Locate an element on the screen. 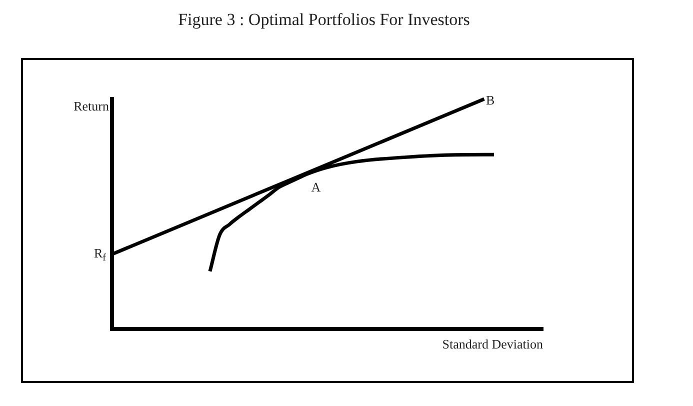 The width and height of the screenshot is (693, 406). chart-title: Figure 3 : Optimal Portfolios For Investors is located at coordinates (324, 20).